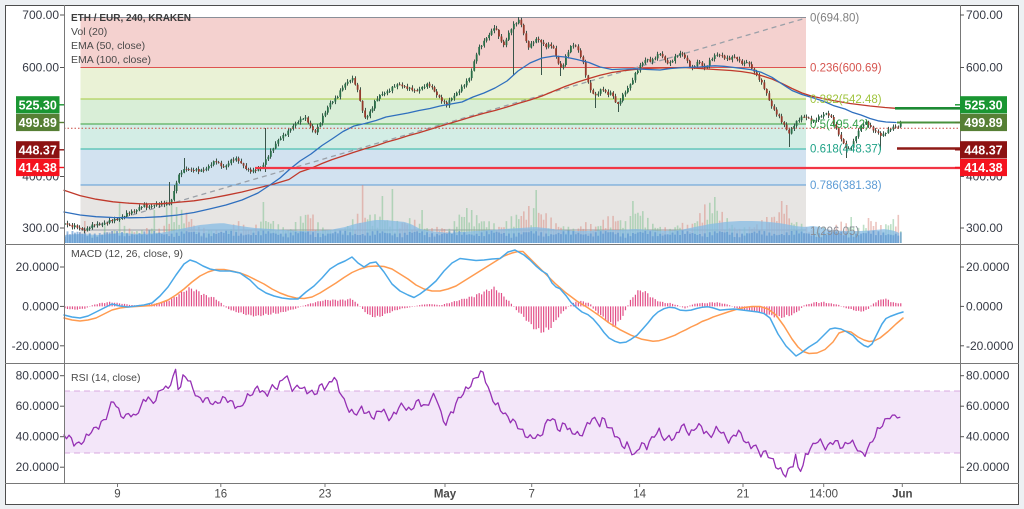 This screenshot has width=1024, height=509. What do you see at coordinates (846, 186) in the screenshot?
I see `svg-text: 0.786(381.38)` at bounding box center [846, 186].